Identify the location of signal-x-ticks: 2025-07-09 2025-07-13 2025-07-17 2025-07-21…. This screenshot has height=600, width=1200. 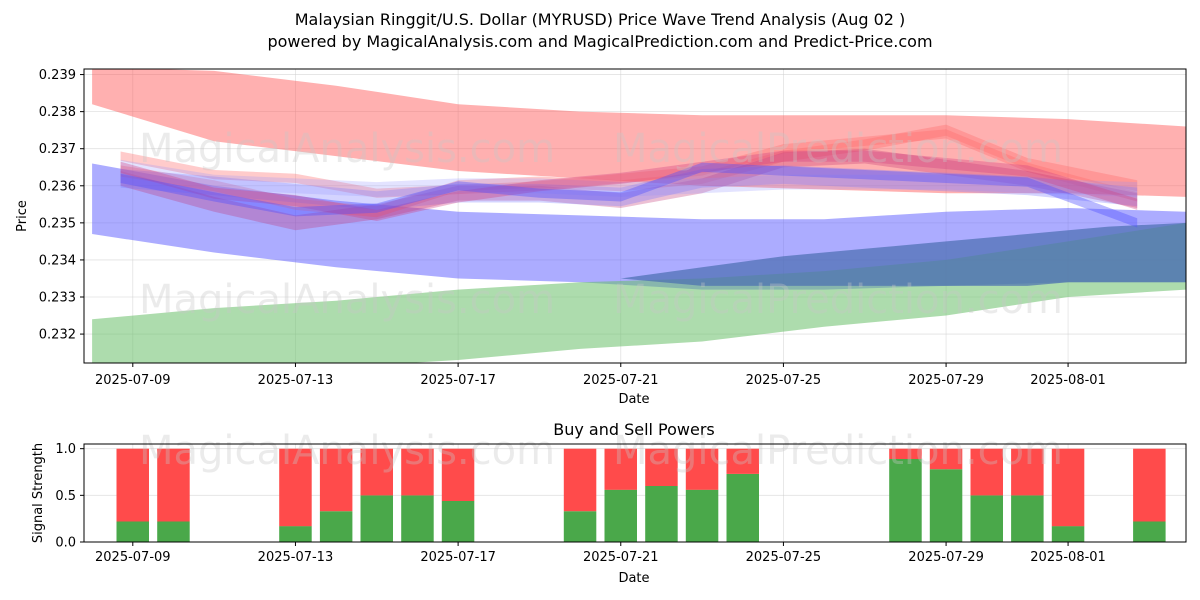
(600, 553).